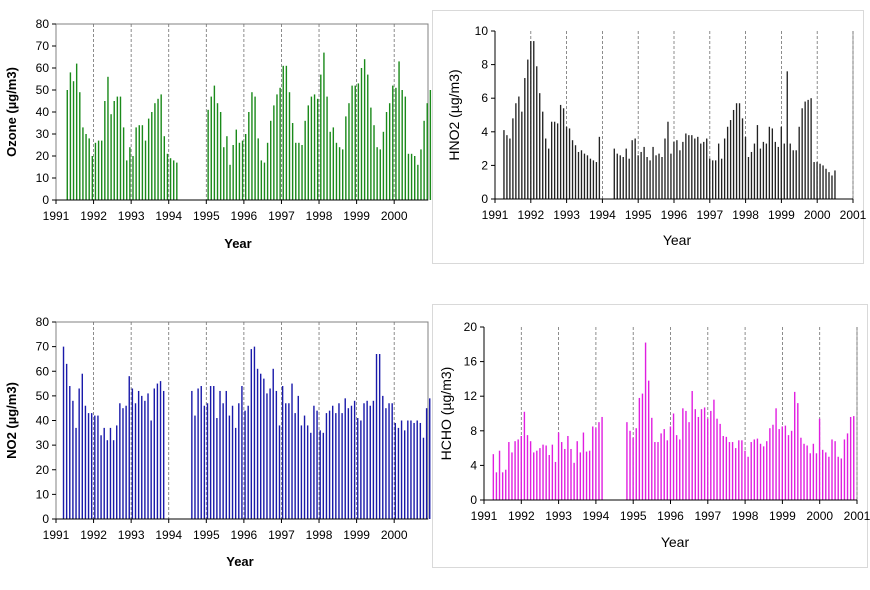  Describe the element at coordinates (356, 535) in the screenshot. I see `x-tick-label: 1999` at that location.